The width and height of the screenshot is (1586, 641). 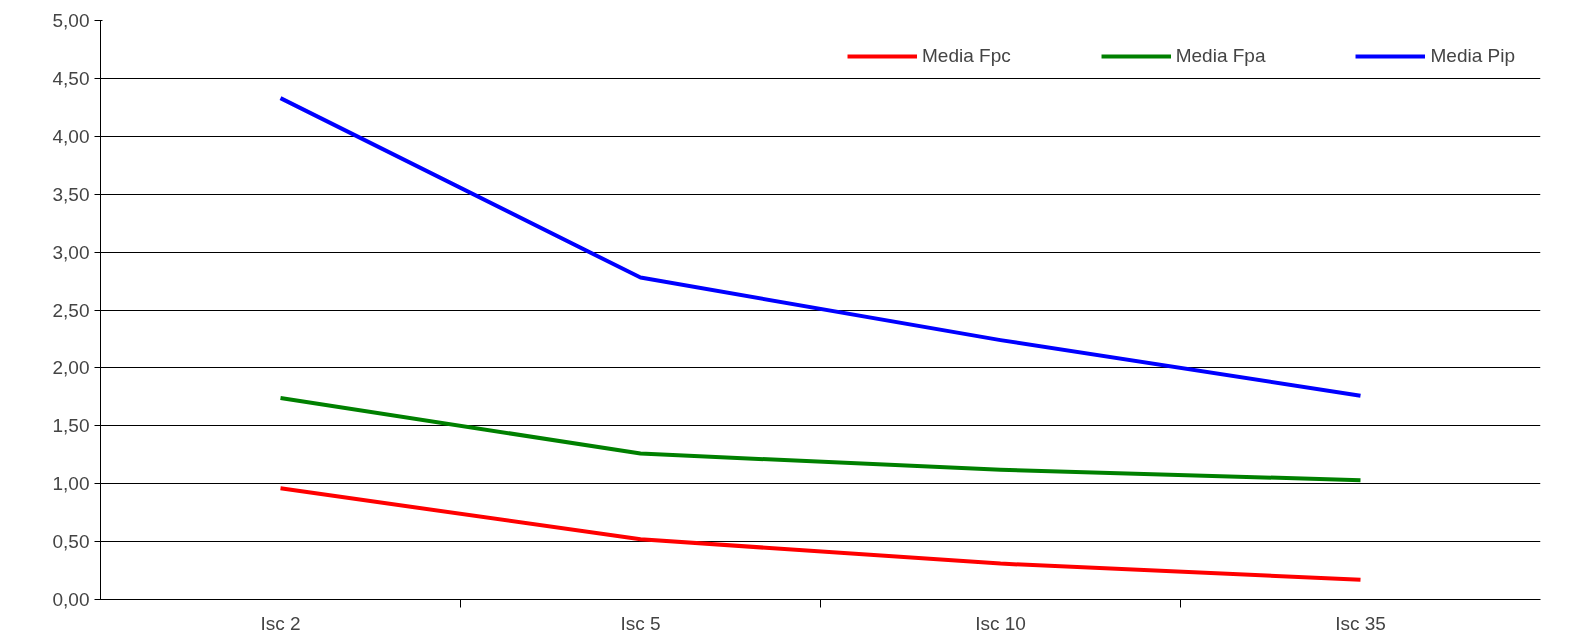 I want to click on y-tick-label: 4,50, so click(x=71, y=78).